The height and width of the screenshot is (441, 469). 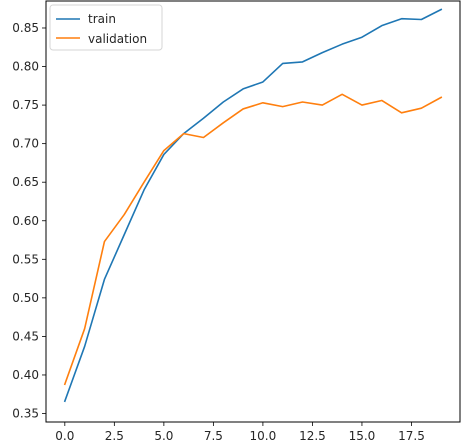 What do you see at coordinates (362, 435) in the screenshot?
I see `x-tick-label: 15.0` at bounding box center [362, 435].